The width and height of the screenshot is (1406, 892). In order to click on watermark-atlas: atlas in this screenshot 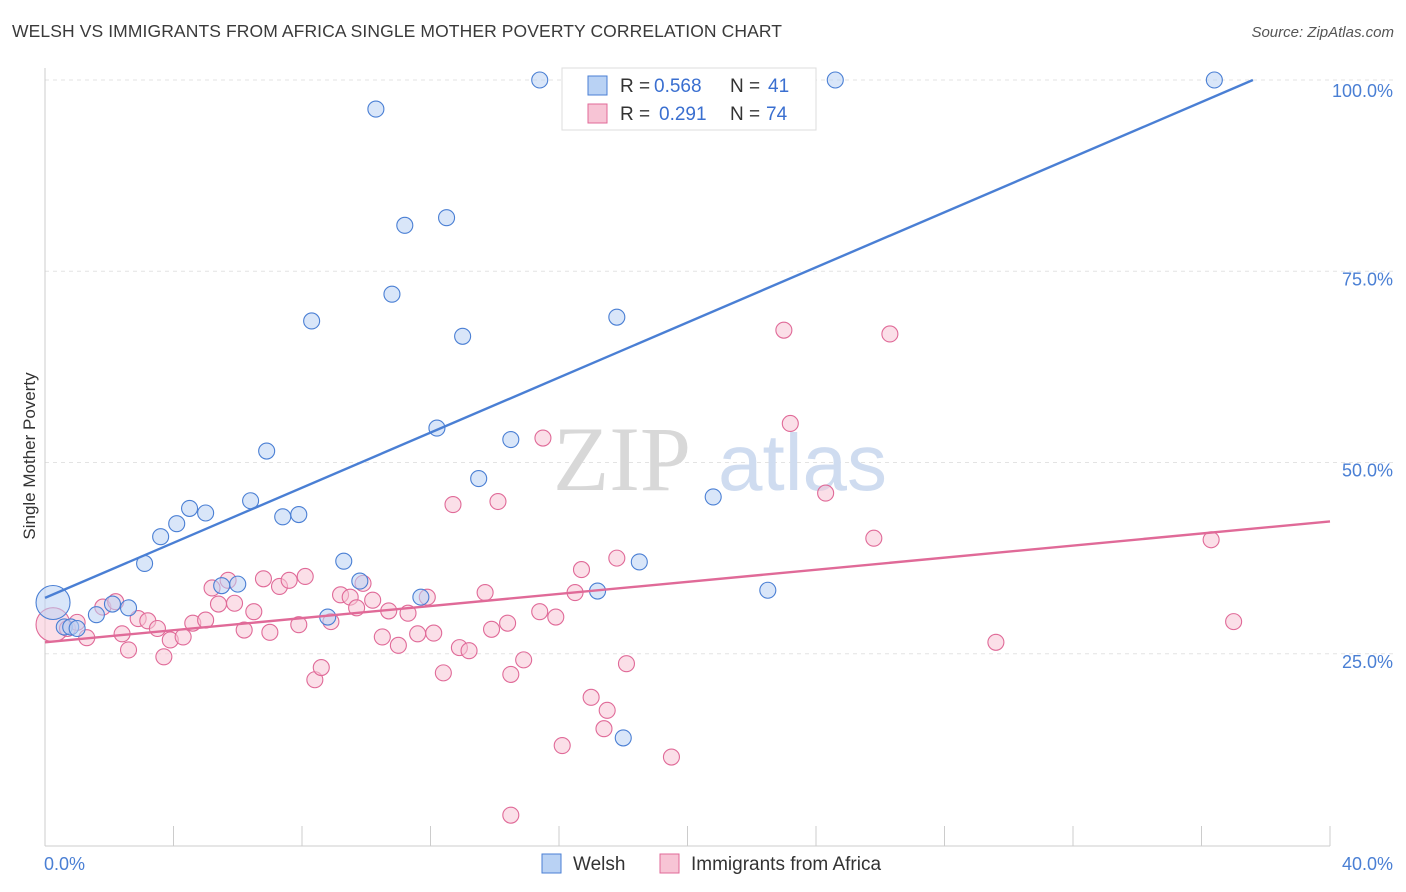, I will do `click(802, 462)`.